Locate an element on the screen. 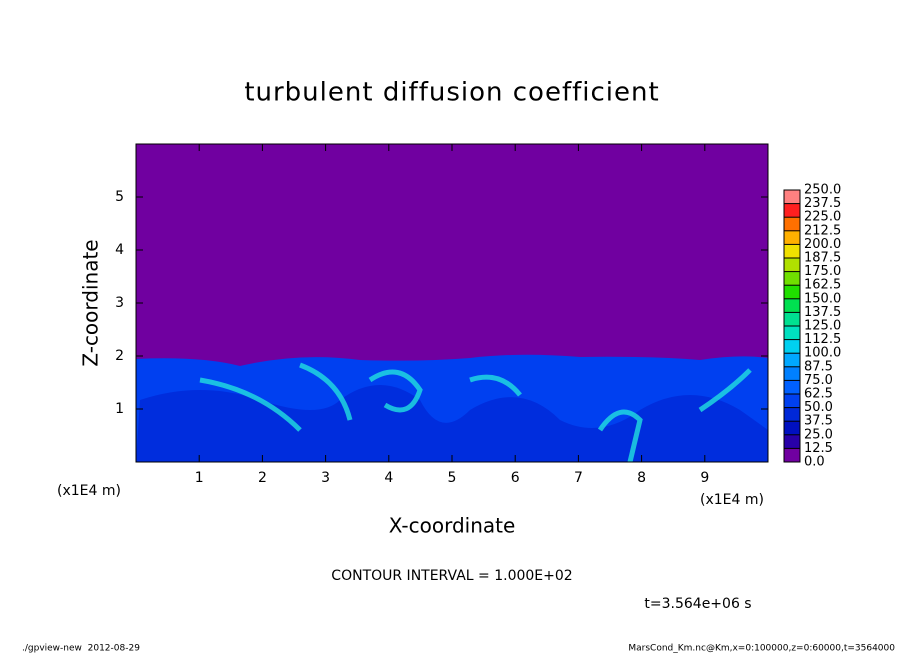  colorbar-label: 200.0 is located at coordinates (822, 244).